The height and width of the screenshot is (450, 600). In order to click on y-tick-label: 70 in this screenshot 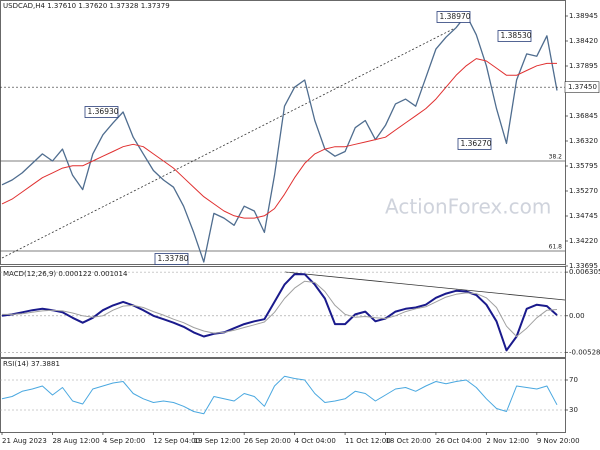, I will do `click(573, 380)`.